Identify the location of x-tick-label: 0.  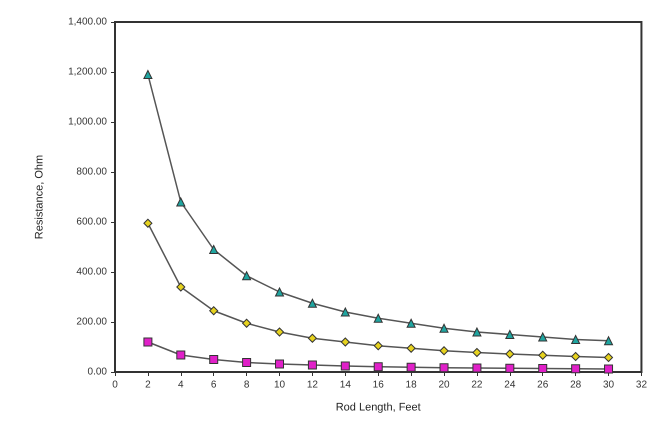
(115, 385).